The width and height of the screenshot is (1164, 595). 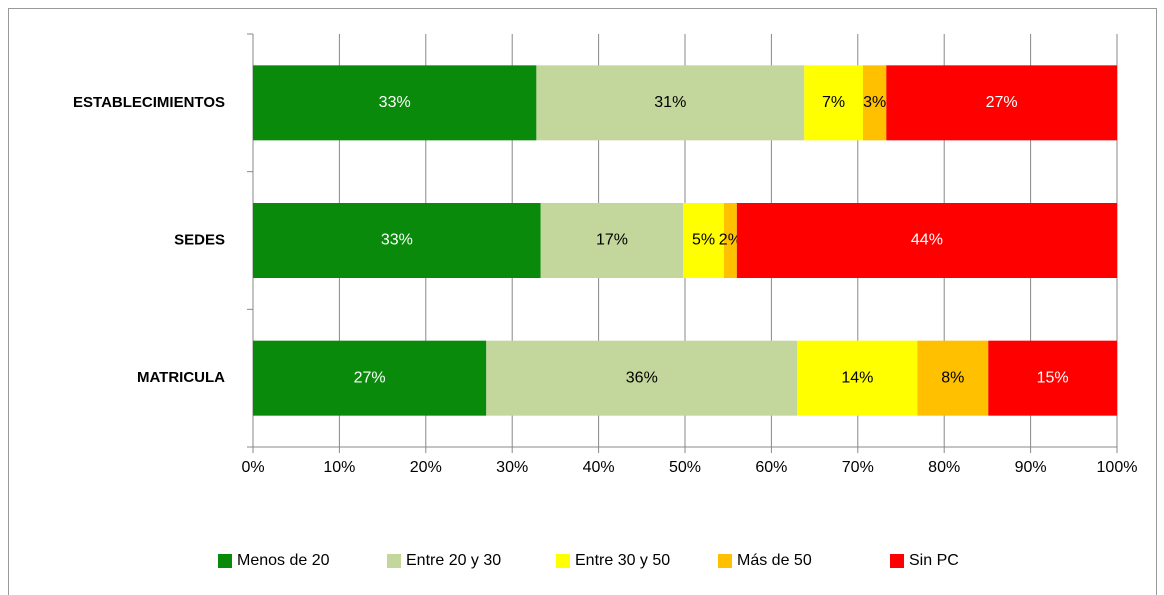 I want to click on x-tick-label: 0%, so click(x=252, y=467).